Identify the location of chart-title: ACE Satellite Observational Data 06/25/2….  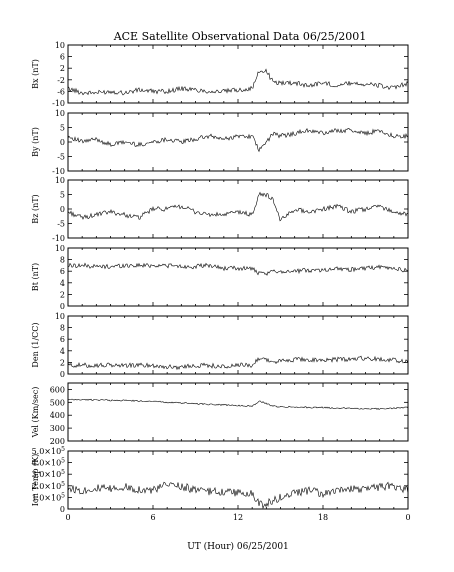
(240, 36).